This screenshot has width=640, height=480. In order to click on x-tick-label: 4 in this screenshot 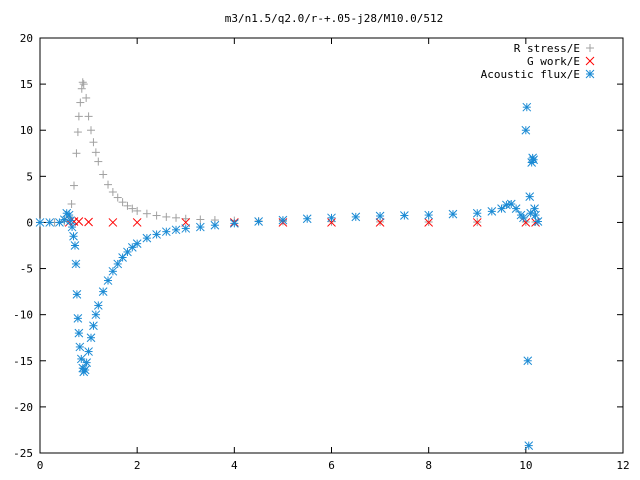, I will do `click(234, 465)`.